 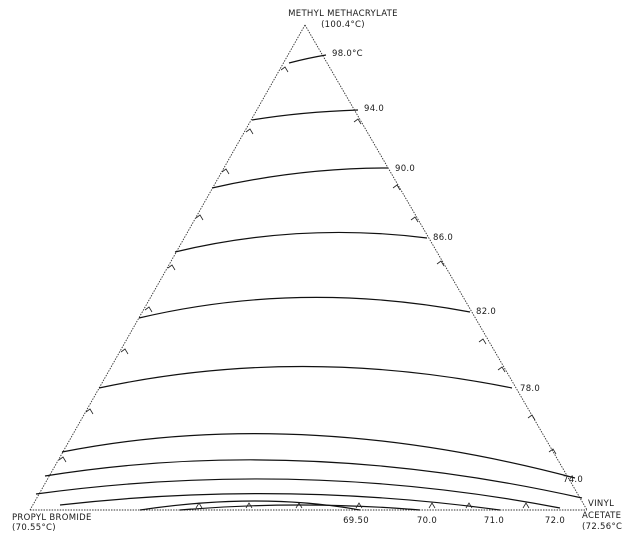 I want to click on right-vertex-bp: (72.56°C), so click(x=602, y=527).